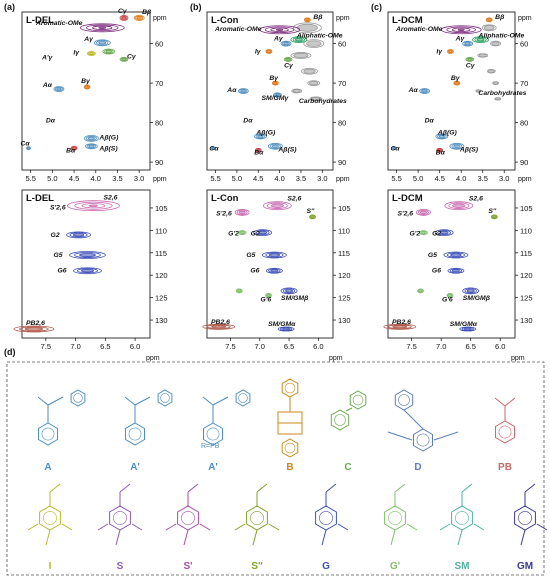 This screenshot has width=550, height=579. What do you see at coordinates (35, 323) in the screenshot?
I see `cross-peak-label: PB2,6` at bounding box center [35, 323].